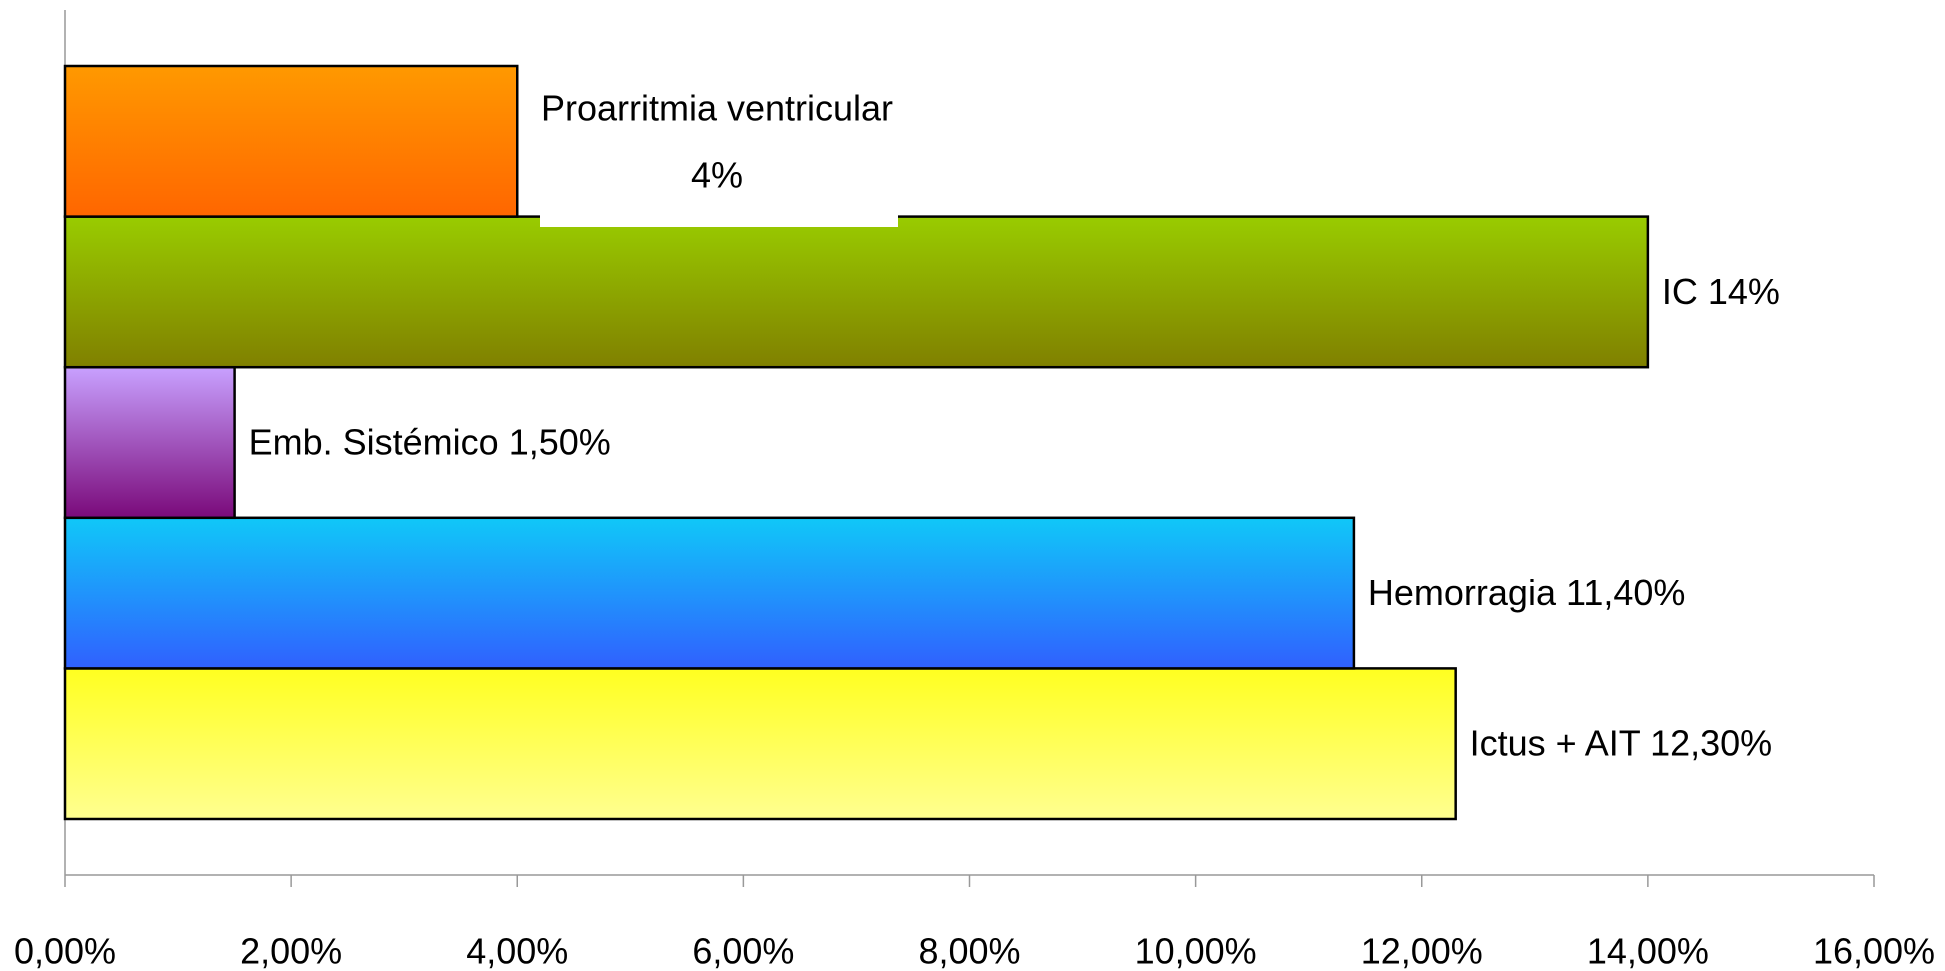  I want to click on data-label: Ictus + AIT 12,30%, so click(1621, 742).